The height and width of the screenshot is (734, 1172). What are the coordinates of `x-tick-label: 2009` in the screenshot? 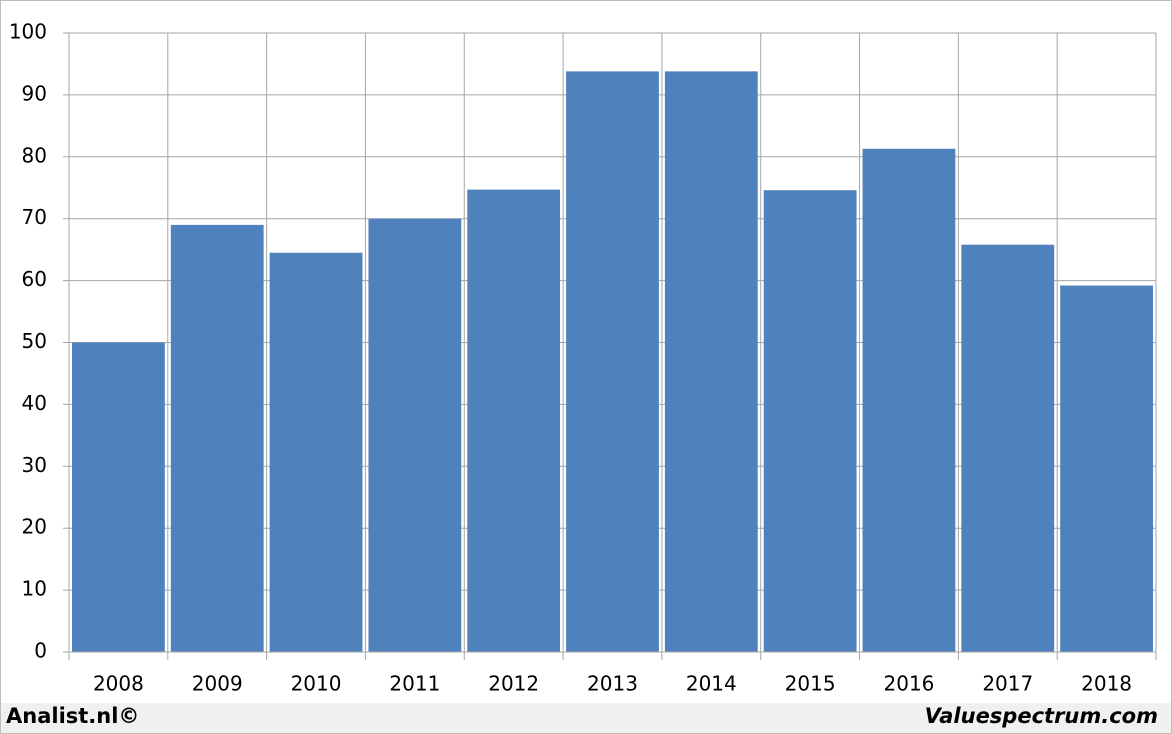 It's located at (217, 684).